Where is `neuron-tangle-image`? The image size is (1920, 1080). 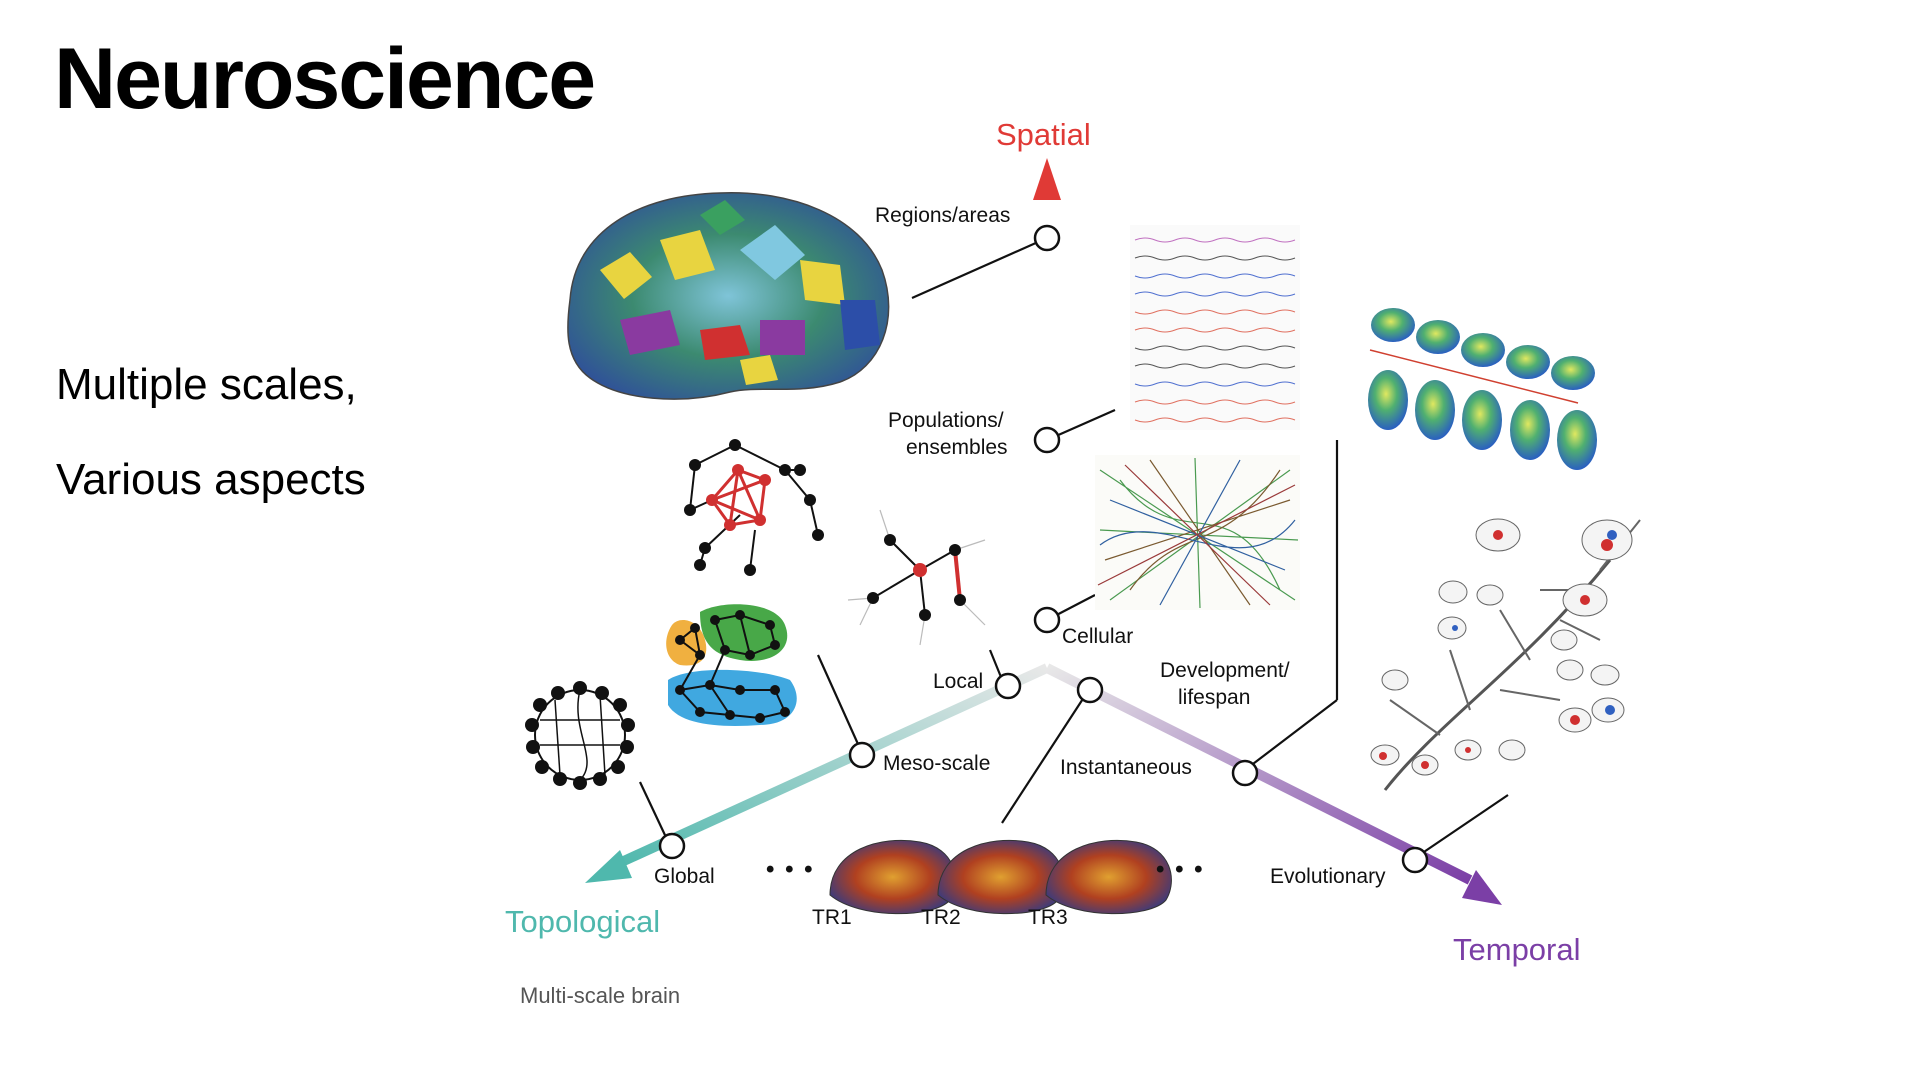 neuron-tangle-image is located at coordinates (1197, 532).